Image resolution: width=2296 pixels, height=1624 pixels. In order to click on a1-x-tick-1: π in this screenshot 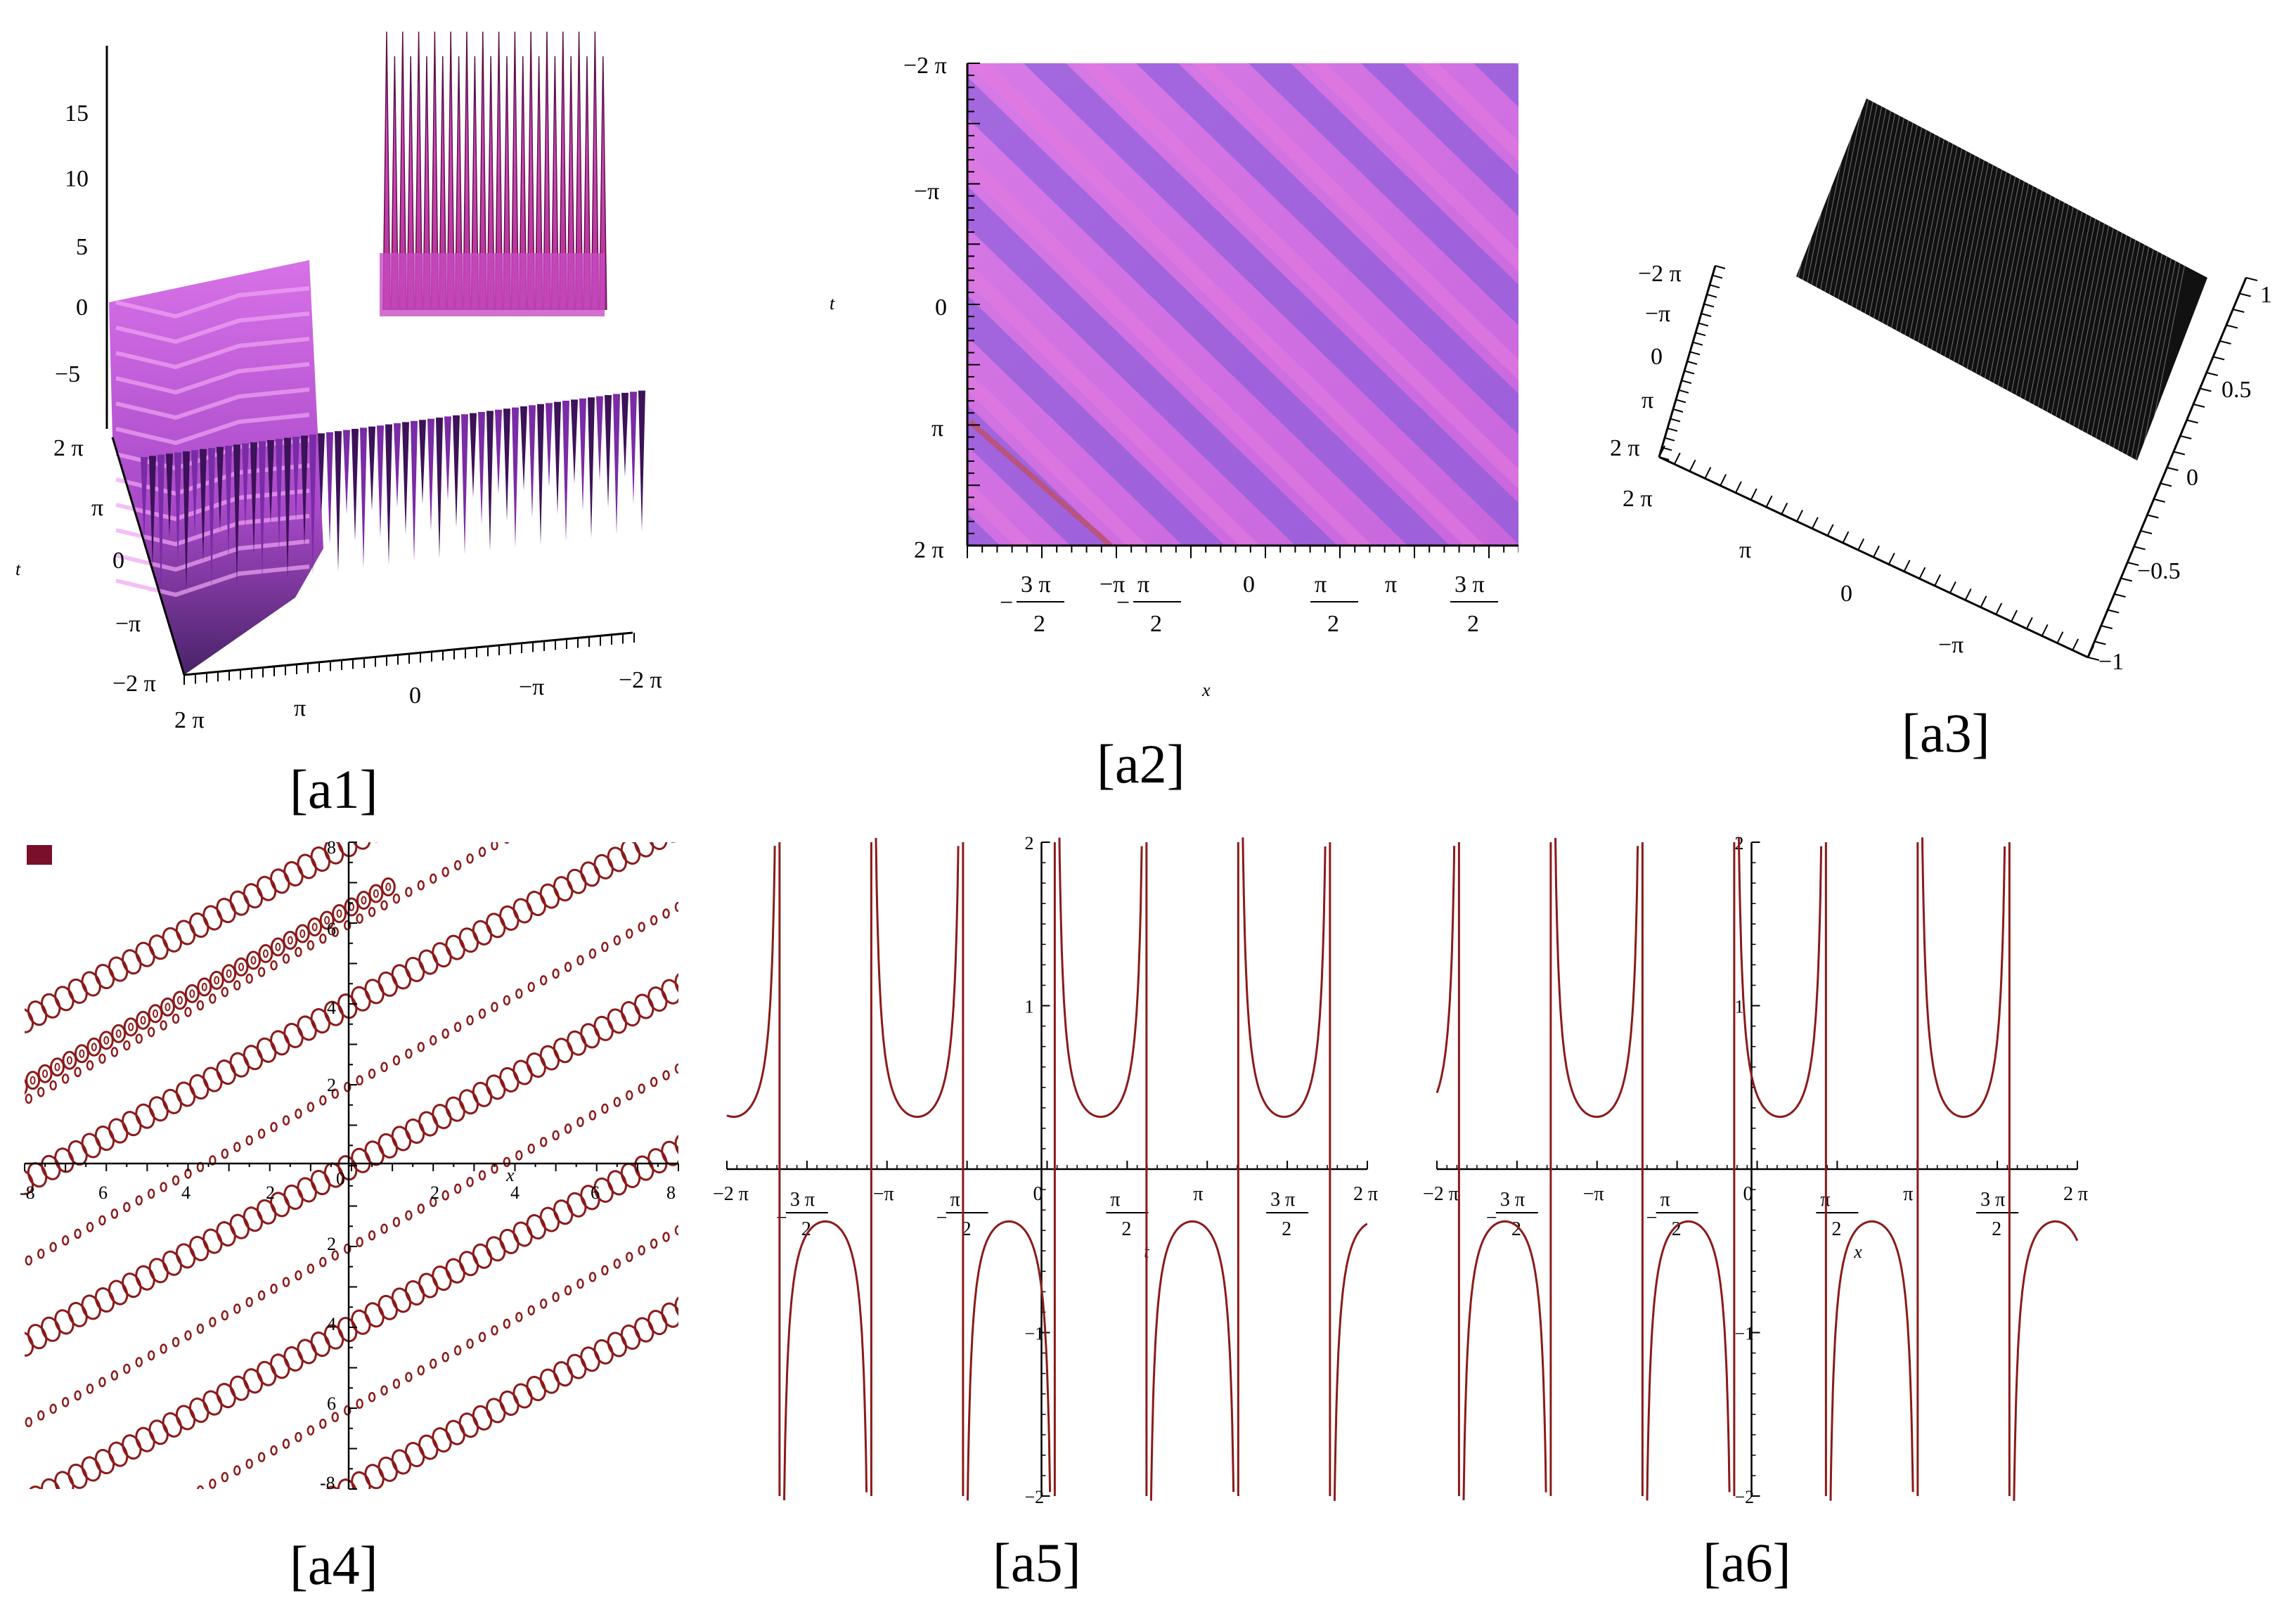, I will do `click(300, 708)`.